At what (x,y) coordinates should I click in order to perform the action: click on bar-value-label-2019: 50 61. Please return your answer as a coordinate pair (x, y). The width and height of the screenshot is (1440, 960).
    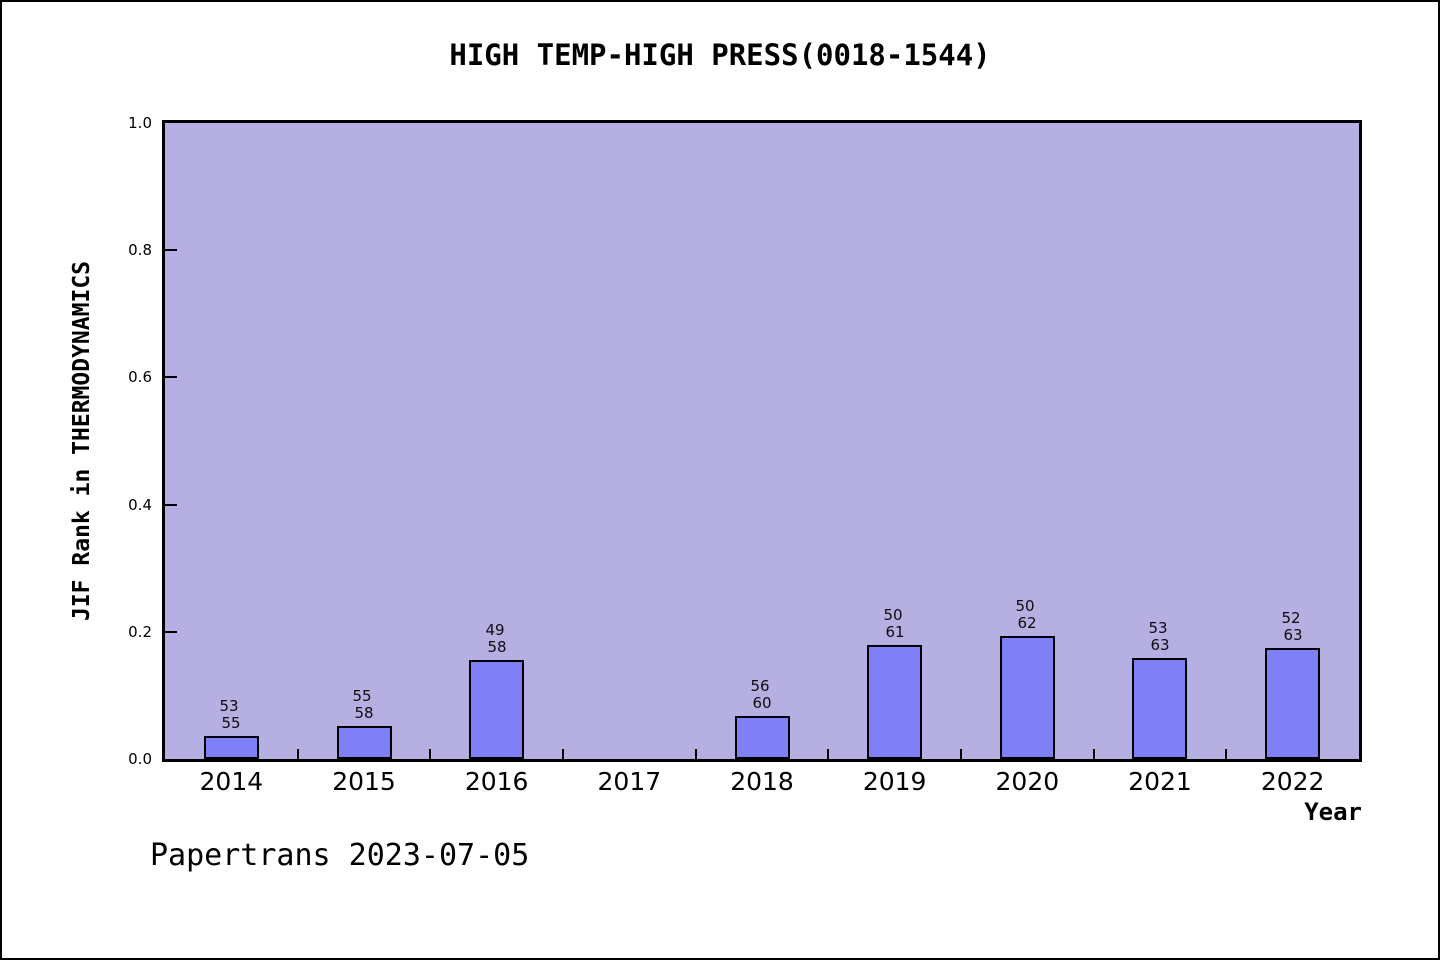
    Looking at the image, I should click on (895, 624).